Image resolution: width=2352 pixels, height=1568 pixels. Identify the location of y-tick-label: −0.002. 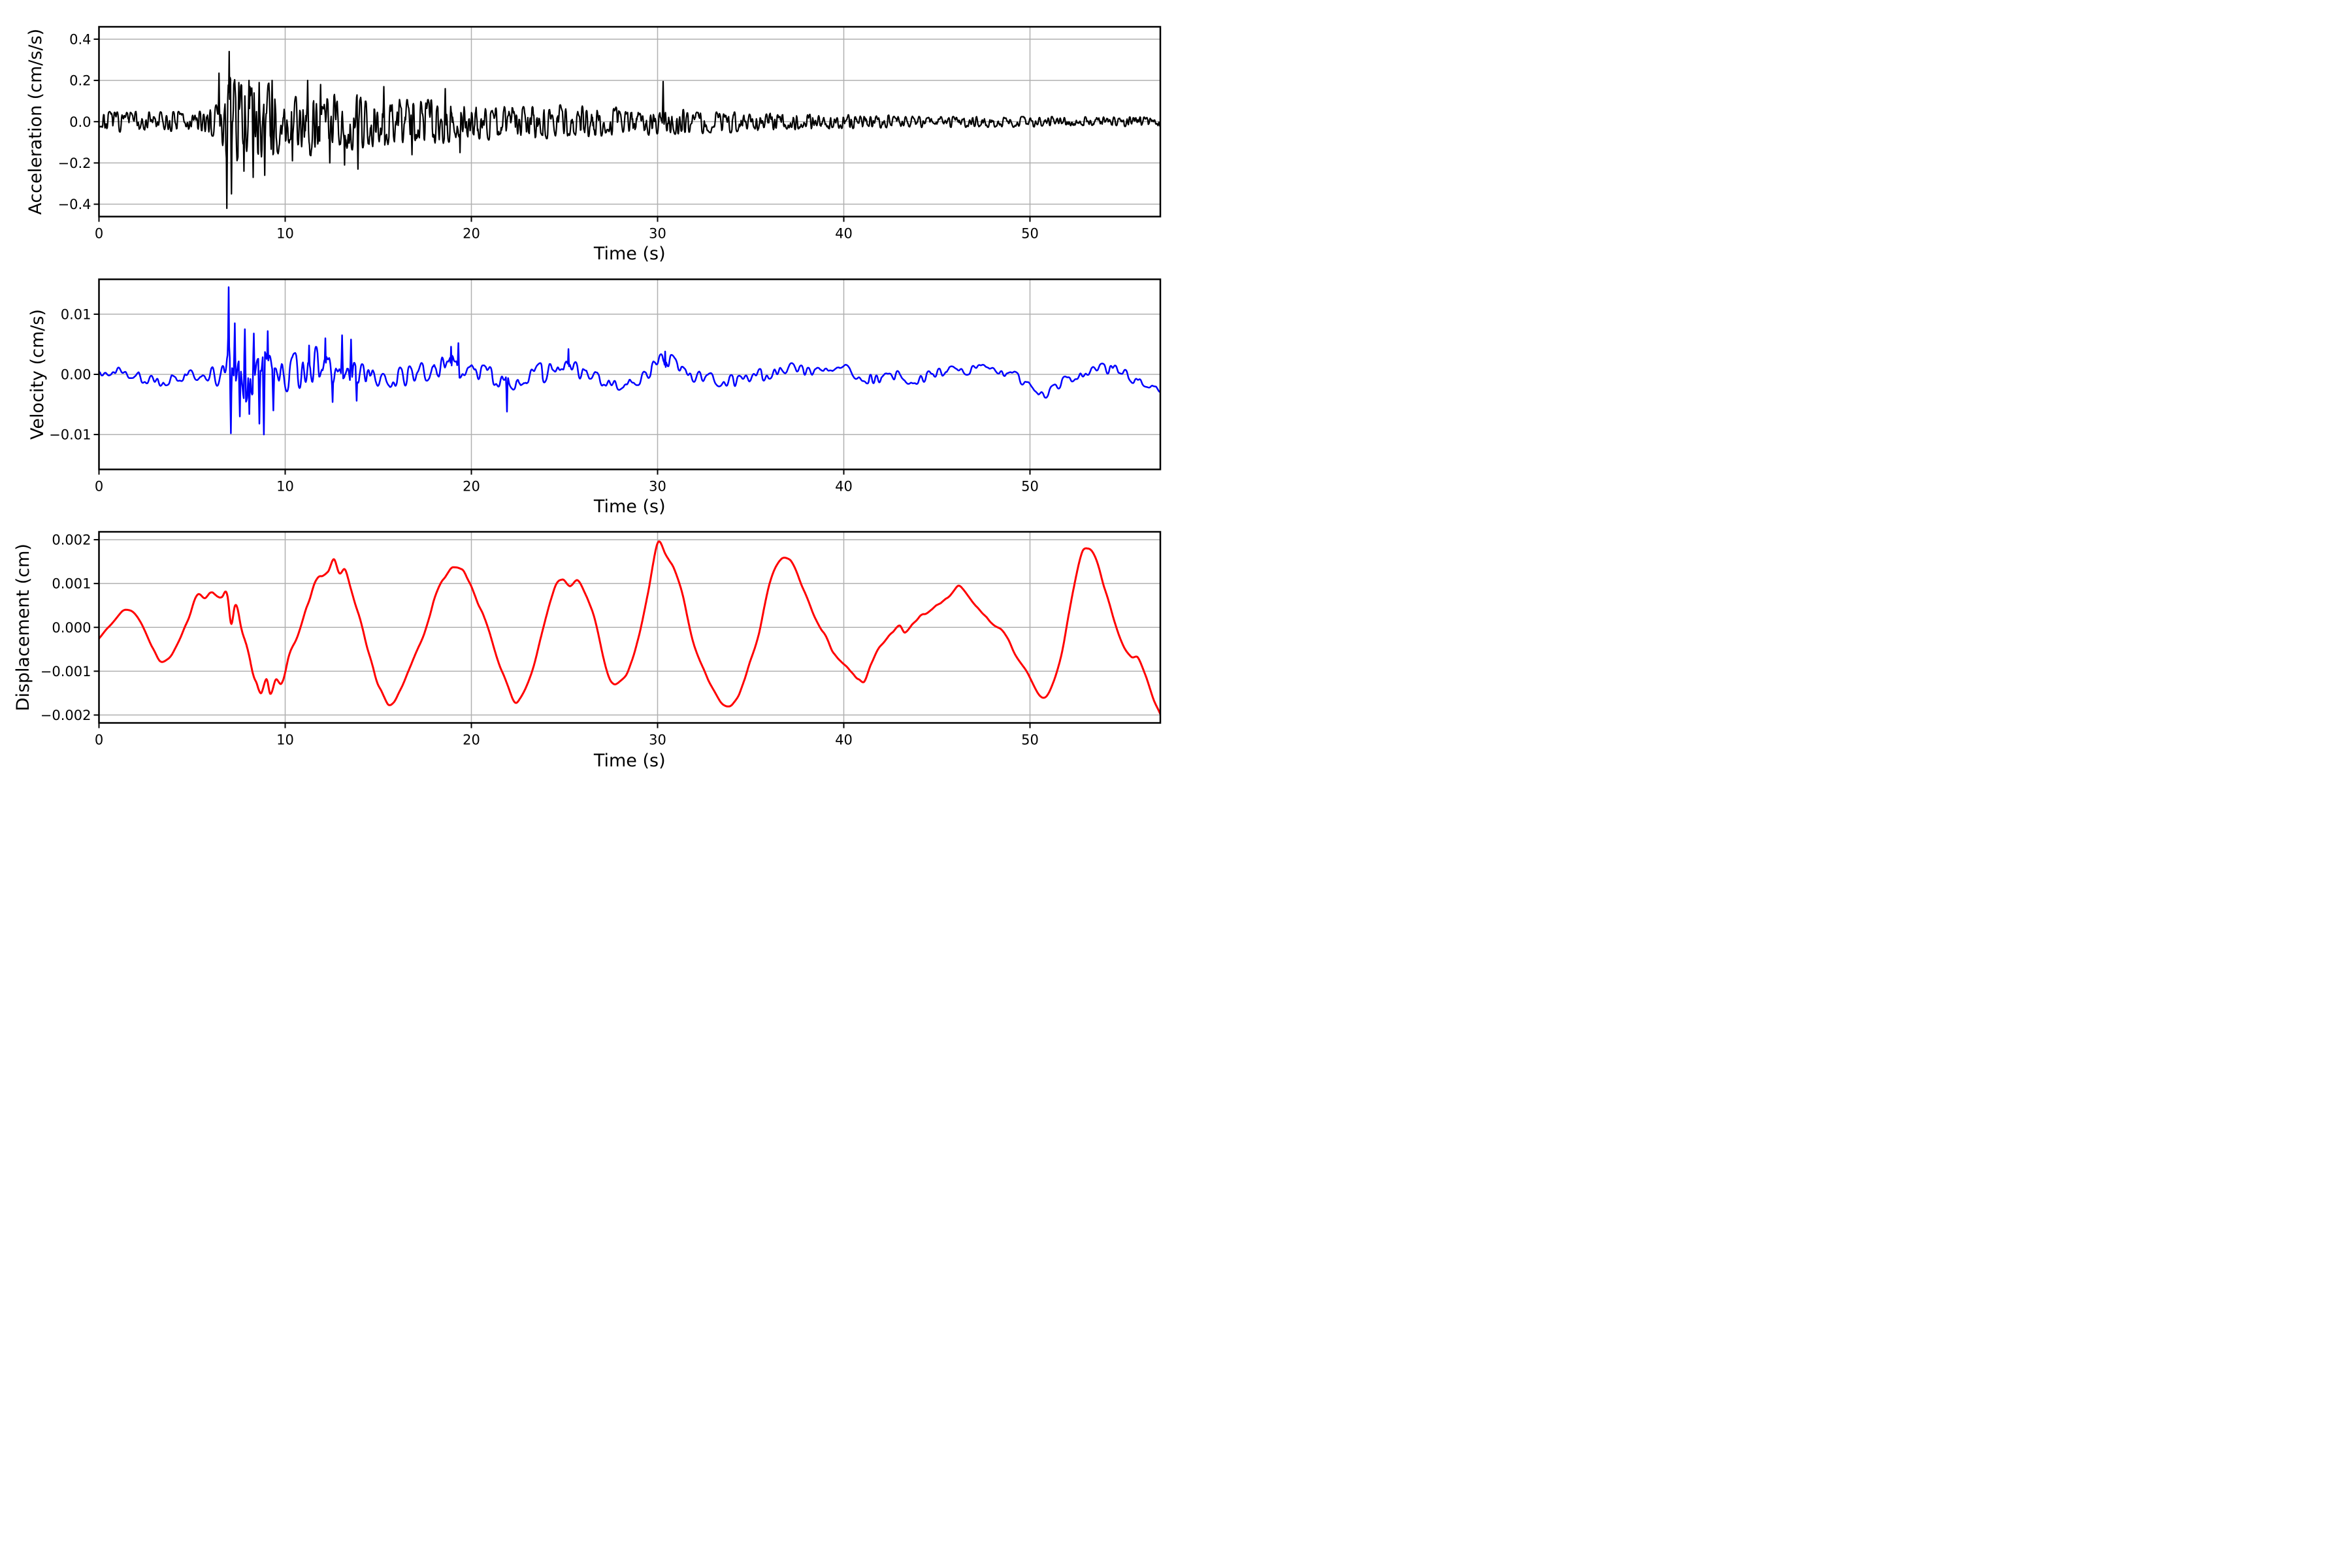
(66, 715).